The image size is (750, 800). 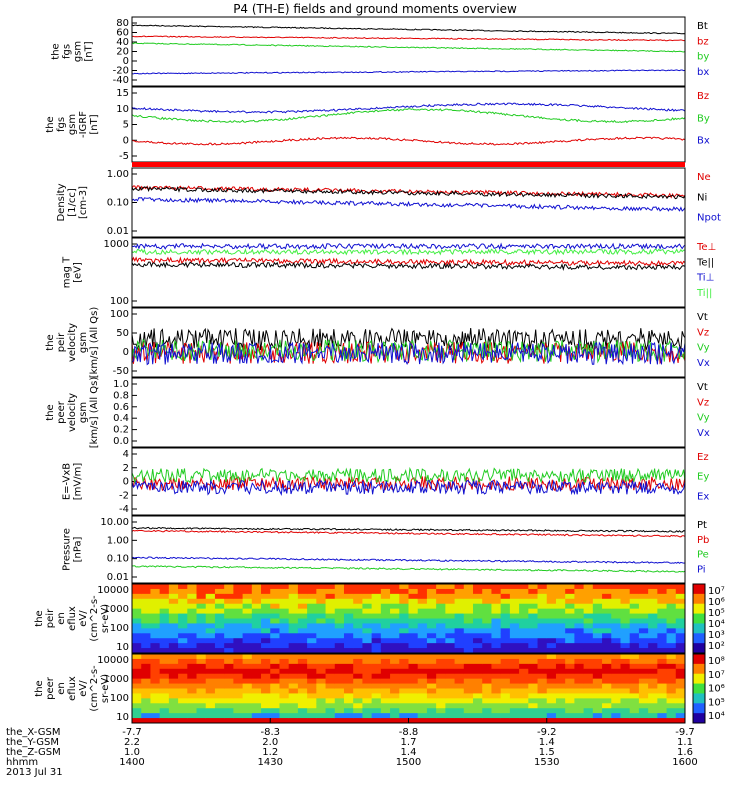 What do you see at coordinates (703, 141) in the screenshot?
I see `legend-Bx: Bx` at bounding box center [703, 141].